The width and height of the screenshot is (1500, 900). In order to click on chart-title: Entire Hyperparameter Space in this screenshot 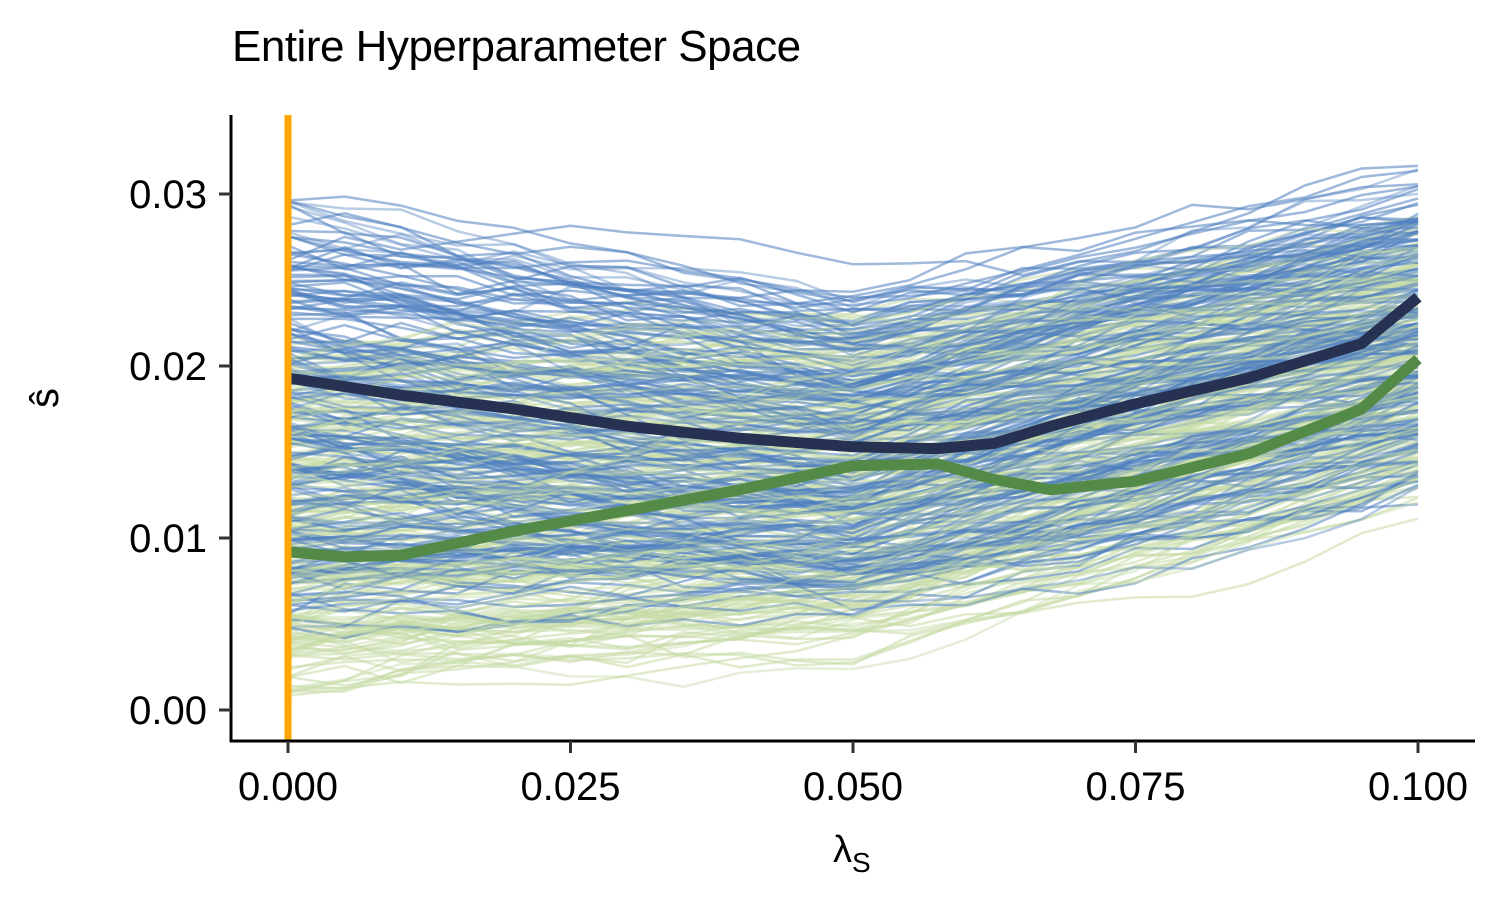, I will do `click(516, 46)`.